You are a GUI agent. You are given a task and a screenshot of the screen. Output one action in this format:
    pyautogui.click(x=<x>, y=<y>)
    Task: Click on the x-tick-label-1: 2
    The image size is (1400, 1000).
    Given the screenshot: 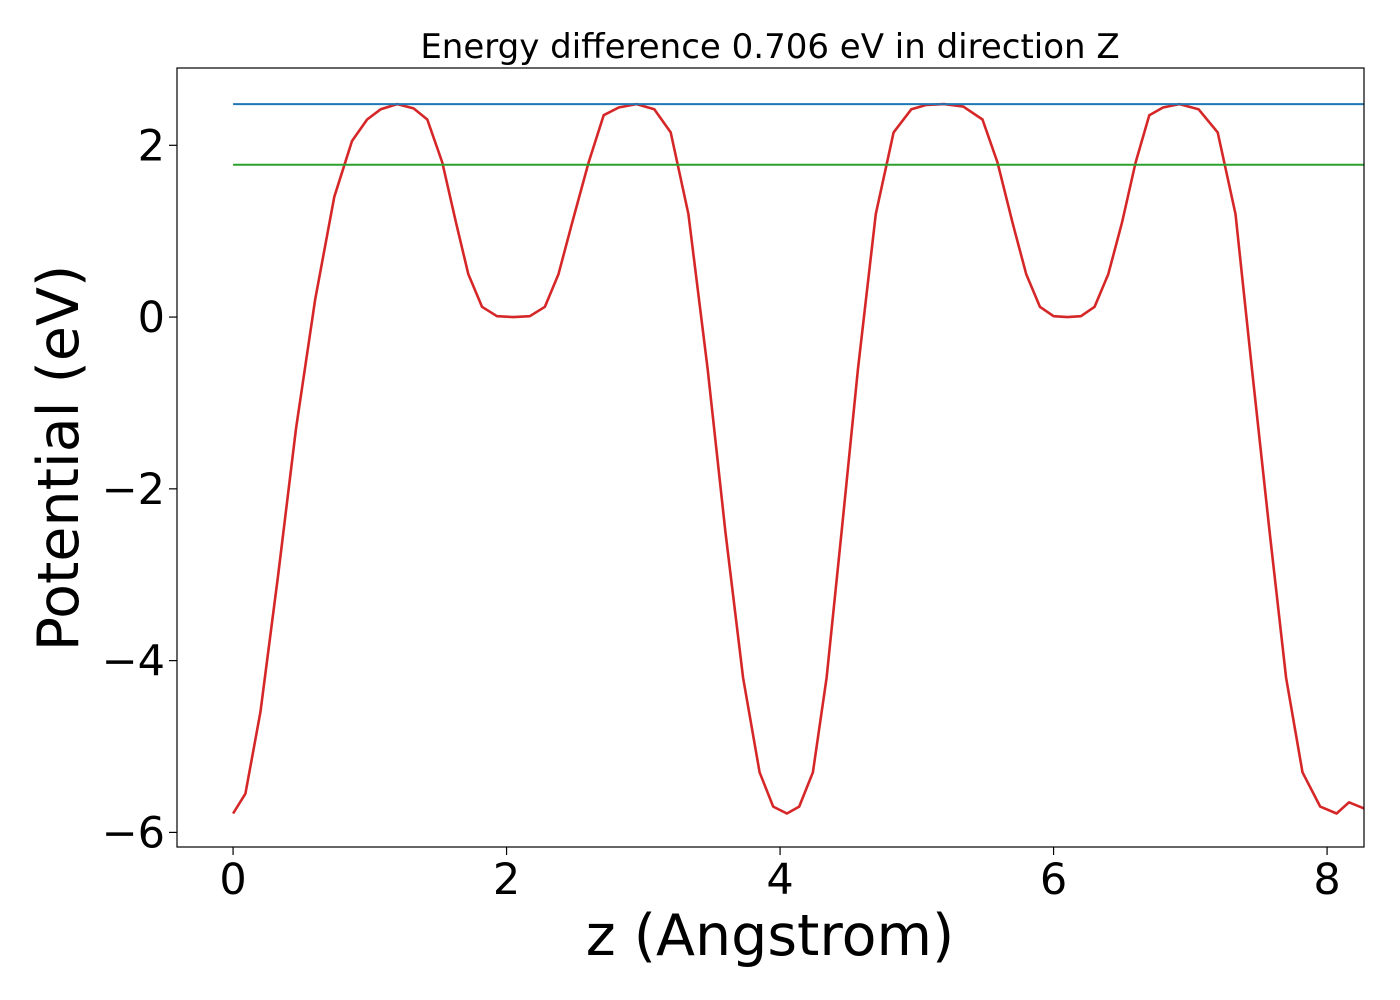 What is the action you would take?
    pyautogui.click(x=506, y=880)
    